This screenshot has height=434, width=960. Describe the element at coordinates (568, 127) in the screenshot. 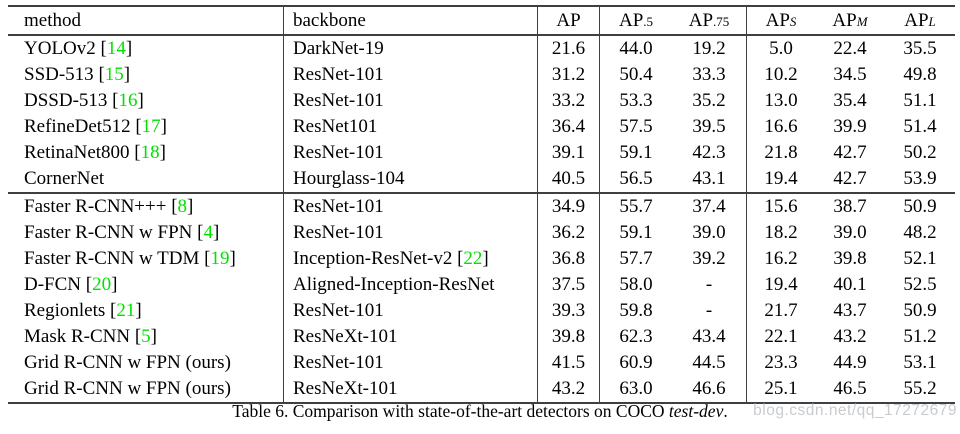

I see `value-cell: 36.4` at that location.